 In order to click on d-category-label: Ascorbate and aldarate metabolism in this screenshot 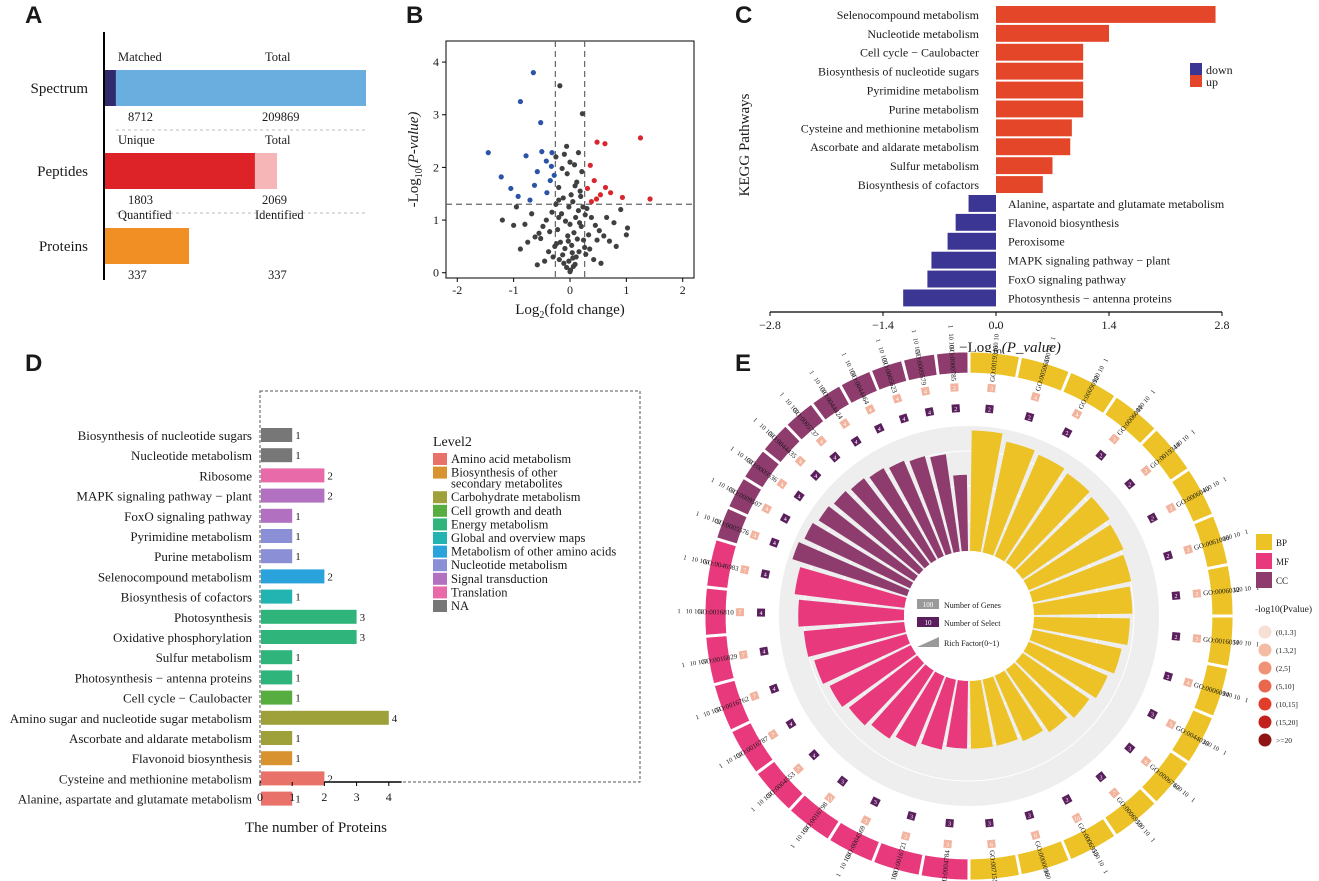, I will do `click(160, 738)`.